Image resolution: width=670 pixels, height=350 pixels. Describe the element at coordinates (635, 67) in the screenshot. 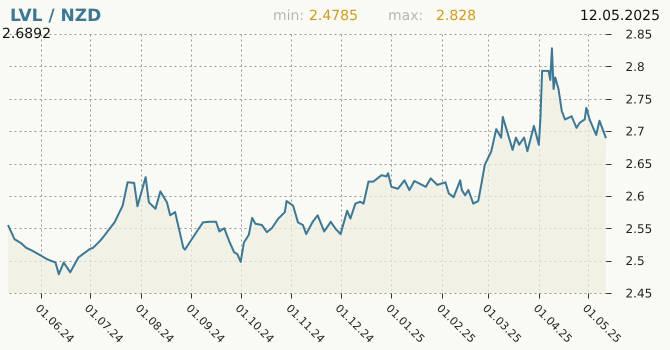

I see `y-tick-label: 2.8` at that location.